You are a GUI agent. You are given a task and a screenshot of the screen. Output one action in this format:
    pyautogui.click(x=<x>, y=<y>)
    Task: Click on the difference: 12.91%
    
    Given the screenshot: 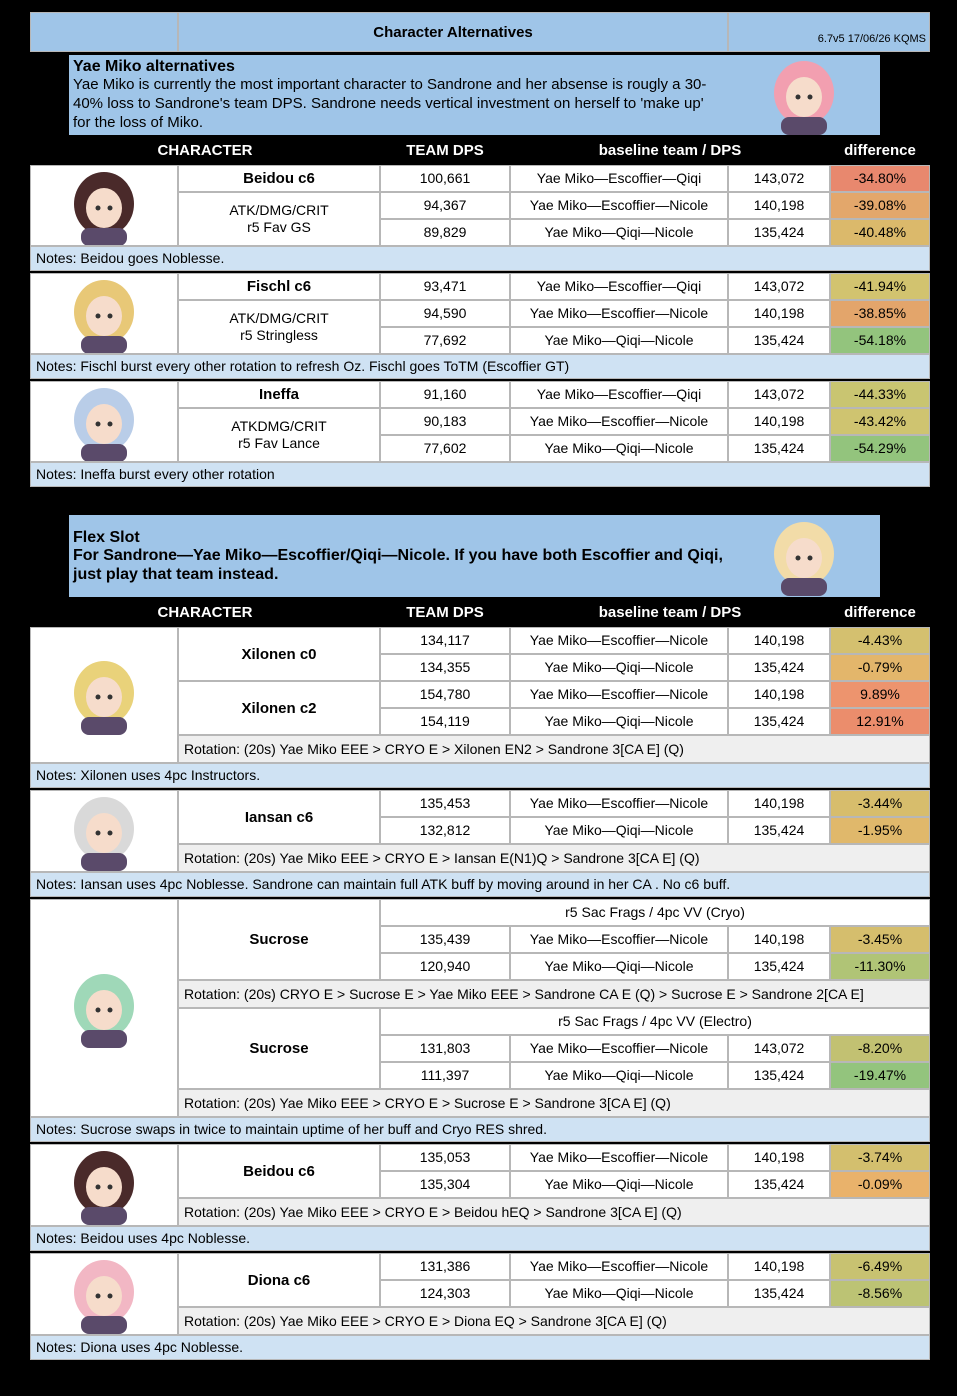 What is the action you would take?
    pyautogui.click(x=880, y=721)
    